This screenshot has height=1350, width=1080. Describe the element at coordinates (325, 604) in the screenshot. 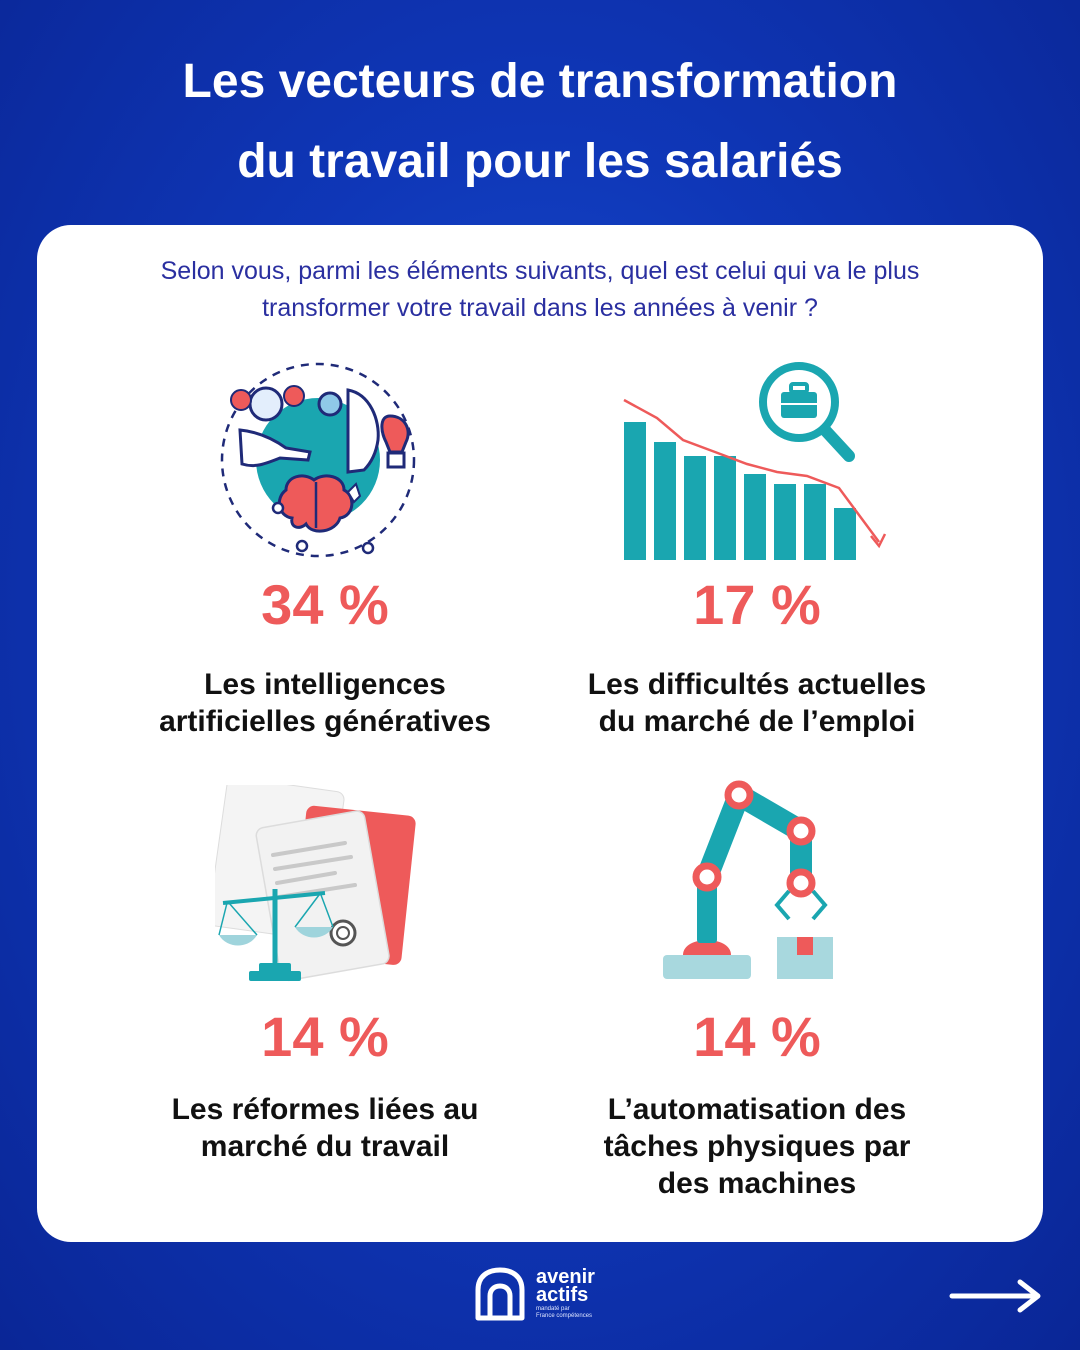

I see `percent-ai: 34 %` at that location.